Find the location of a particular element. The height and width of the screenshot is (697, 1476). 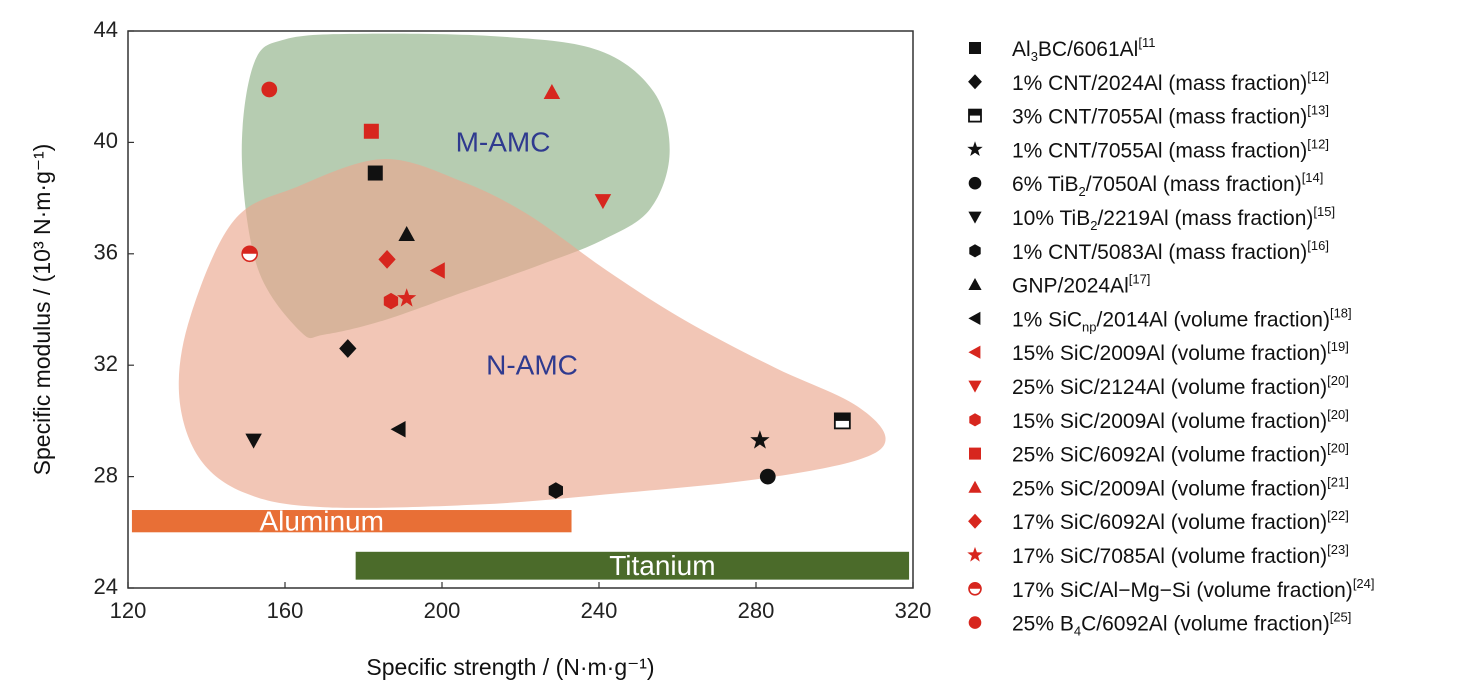

legend-item: 25% B4C/6092Al (volume fraction)[25] is located at coordinates (1159, 624).